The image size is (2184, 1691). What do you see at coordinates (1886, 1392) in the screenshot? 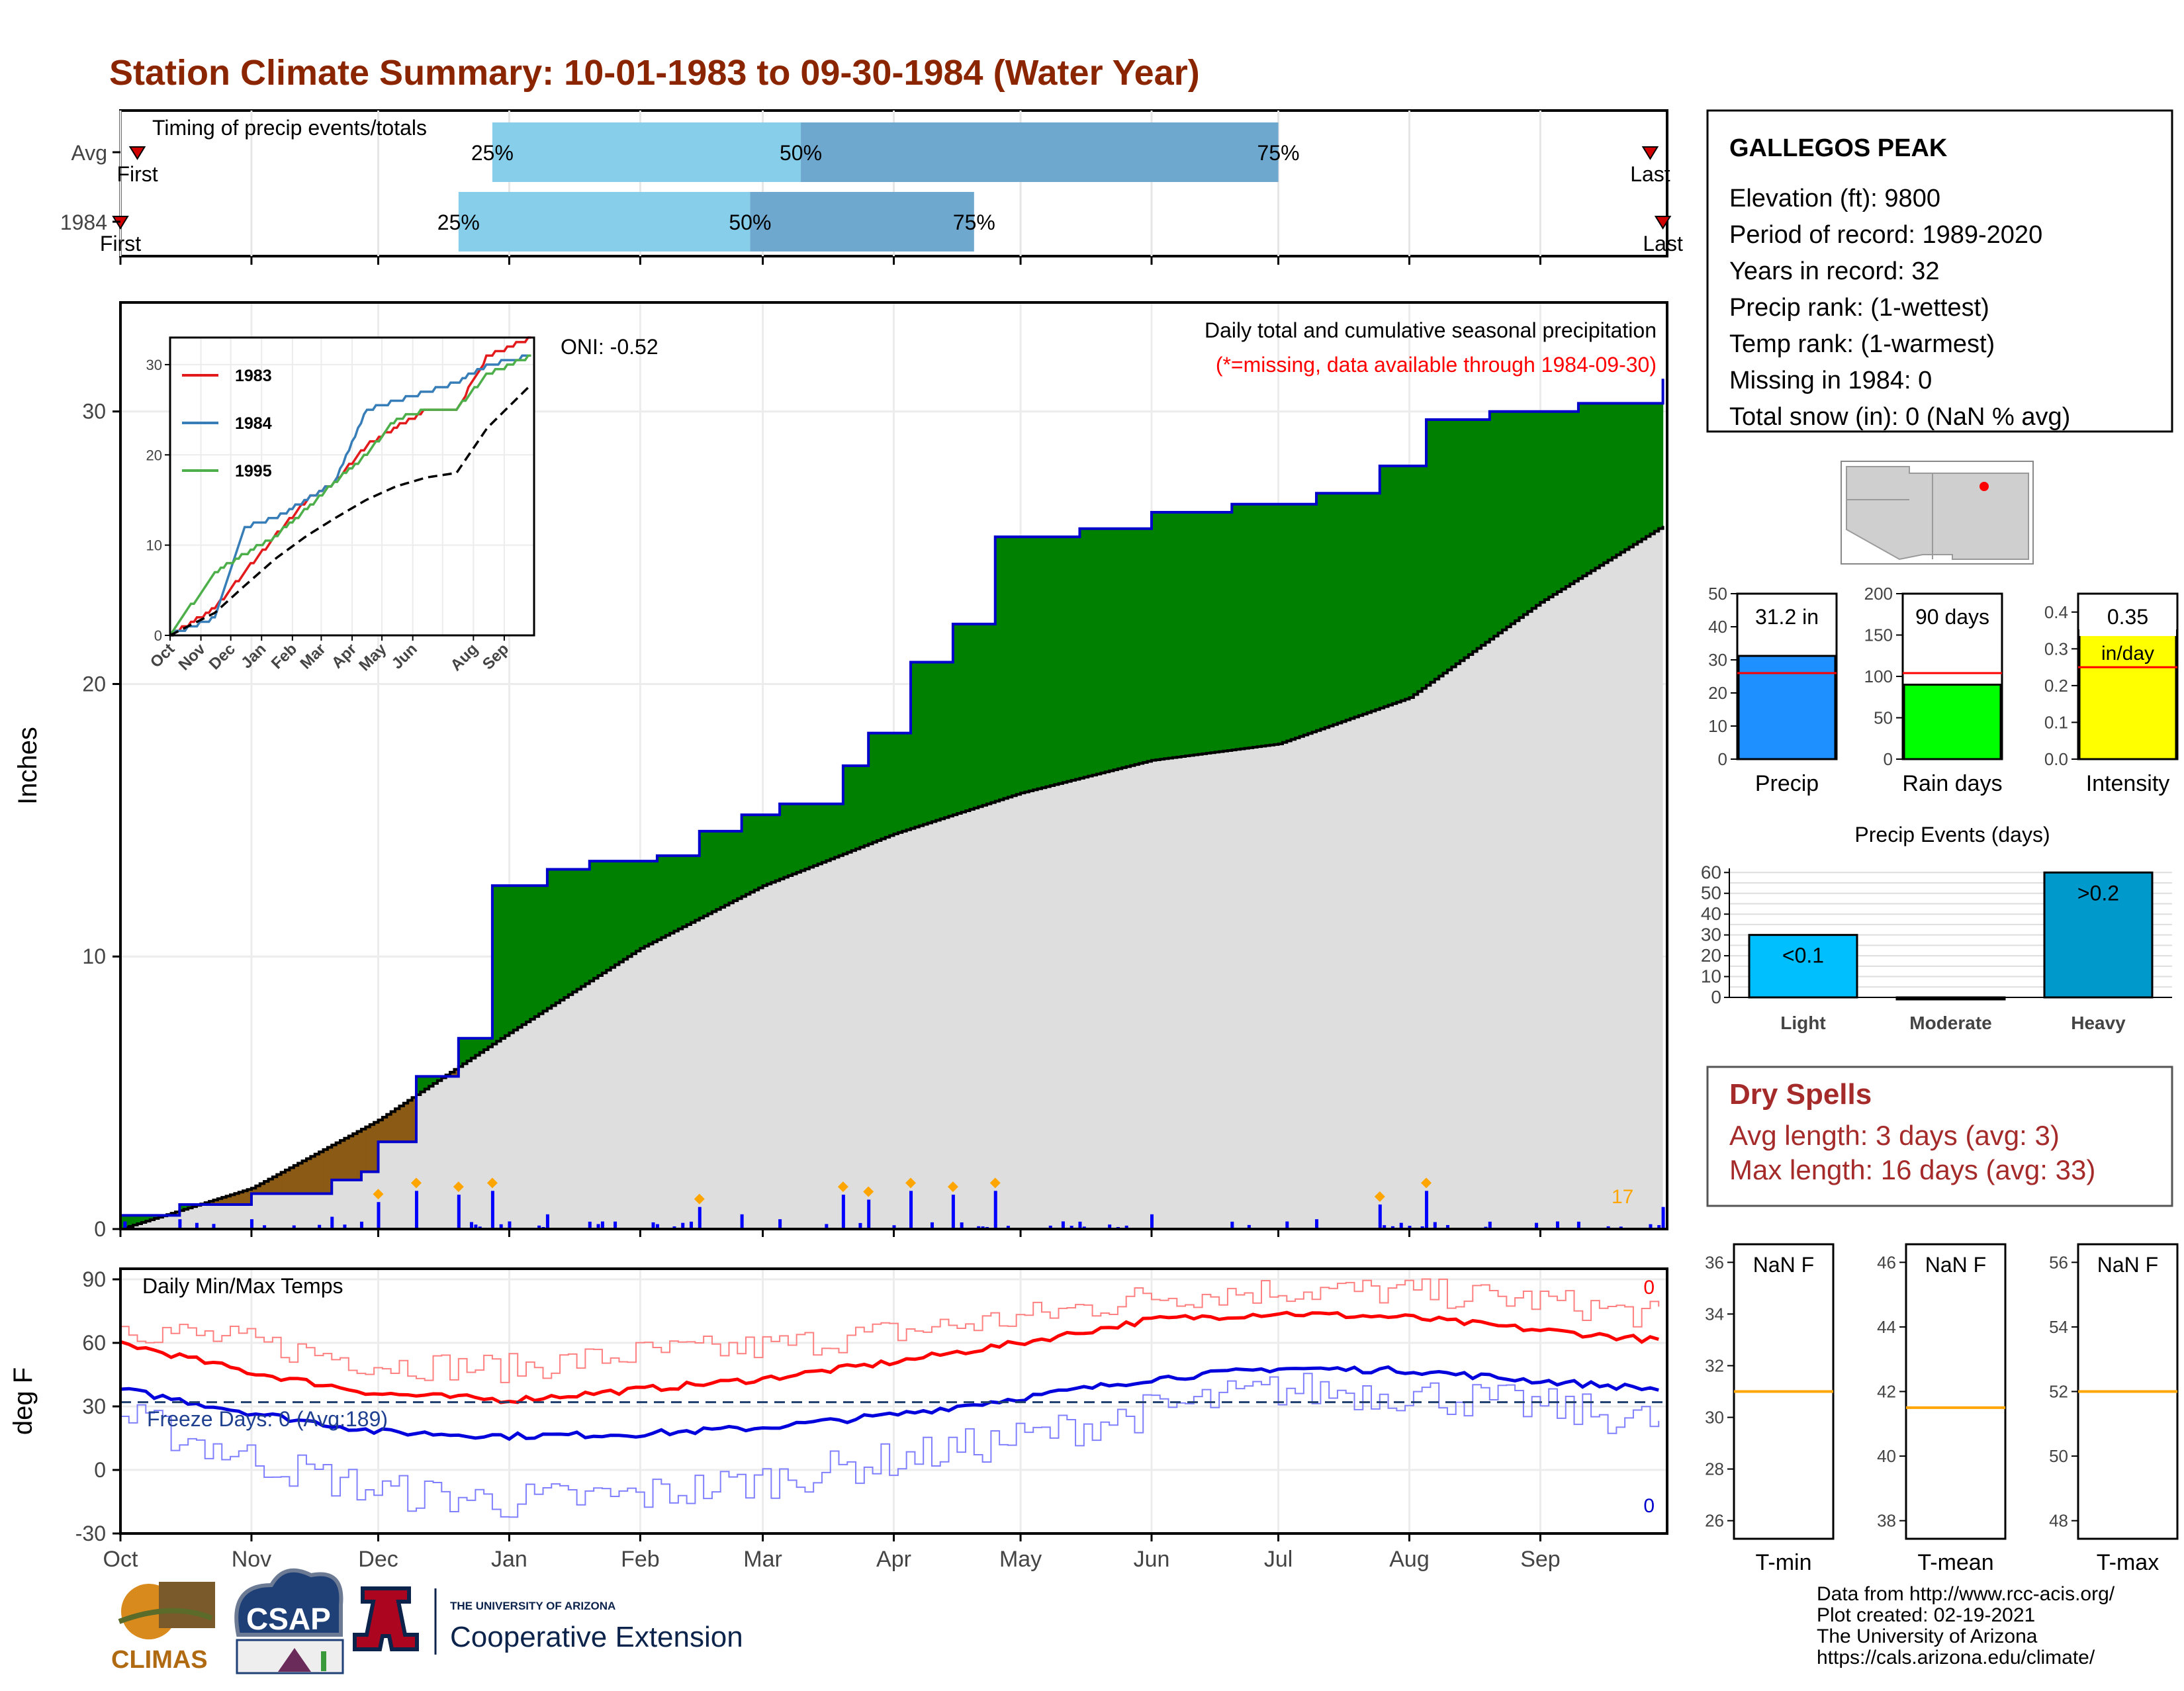
I see `tsum-y-tick-label: 42` at bounding box center [1886, 1392].